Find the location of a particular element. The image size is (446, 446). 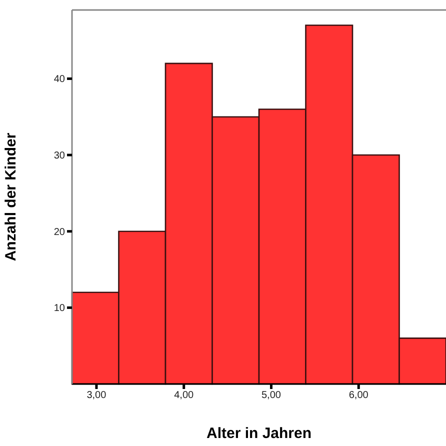

y-tick-label: 30 is located at coordinates (60, 156).